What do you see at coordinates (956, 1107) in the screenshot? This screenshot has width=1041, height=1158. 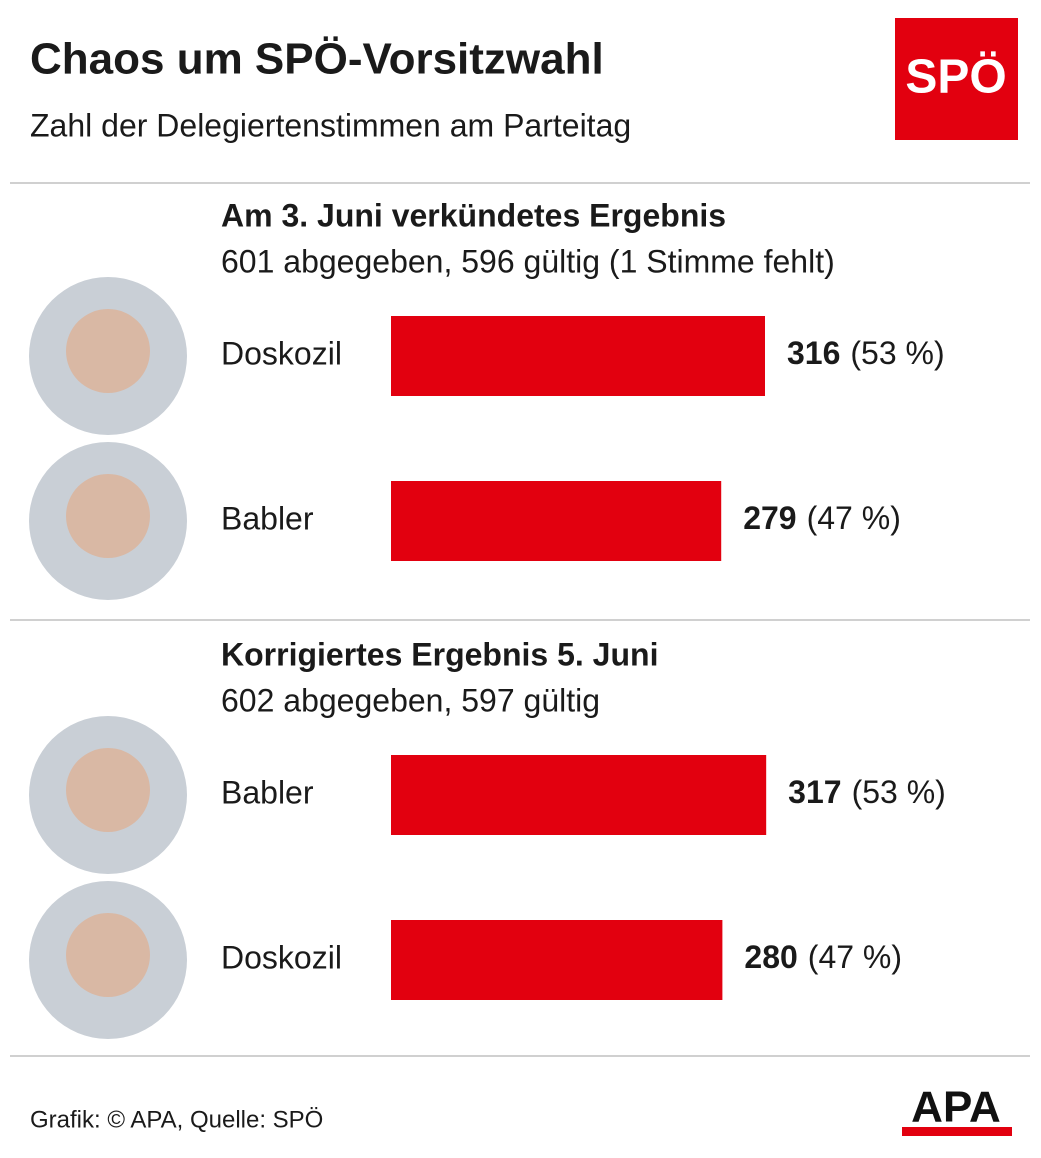 I see `agency-logo: APA` at bounding box center [956, 1107].